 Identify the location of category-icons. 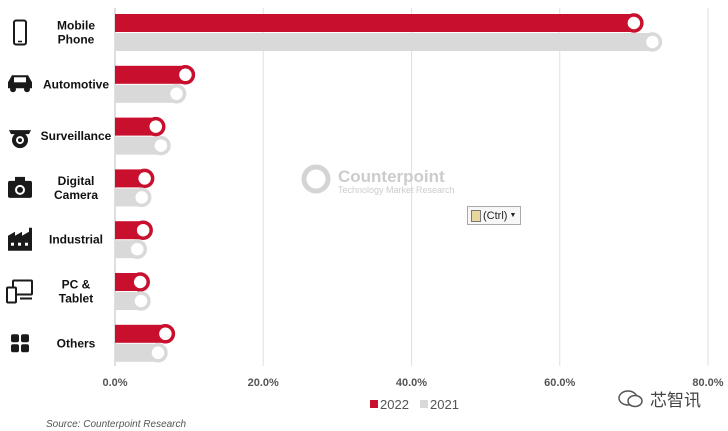
(19, 186).